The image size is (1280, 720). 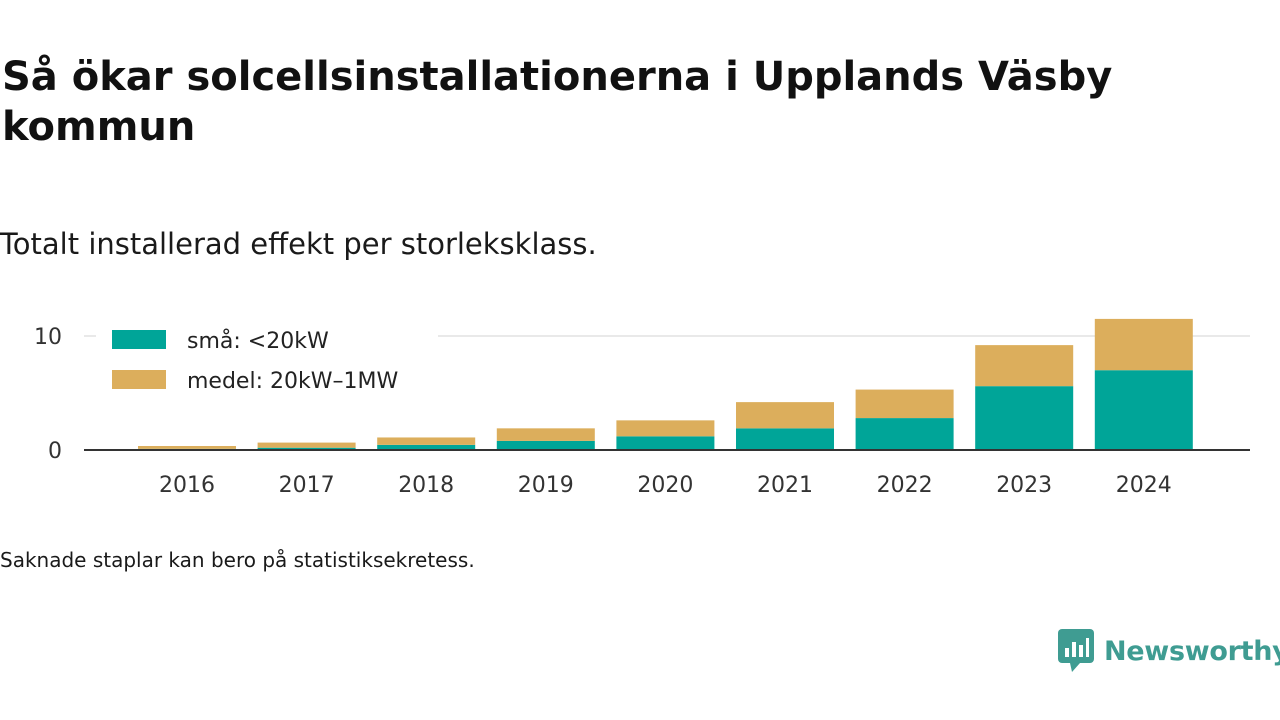 What do you see at coordinates (258, 341) in the screenshot?
I see `legend-label: små: <20kW` at bounding box center [258, 341].